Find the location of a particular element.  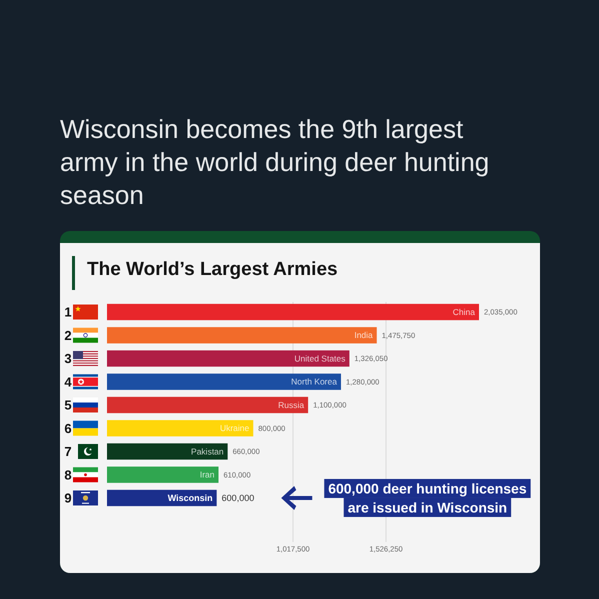

text: 9 is located at coordinates (68, 498).